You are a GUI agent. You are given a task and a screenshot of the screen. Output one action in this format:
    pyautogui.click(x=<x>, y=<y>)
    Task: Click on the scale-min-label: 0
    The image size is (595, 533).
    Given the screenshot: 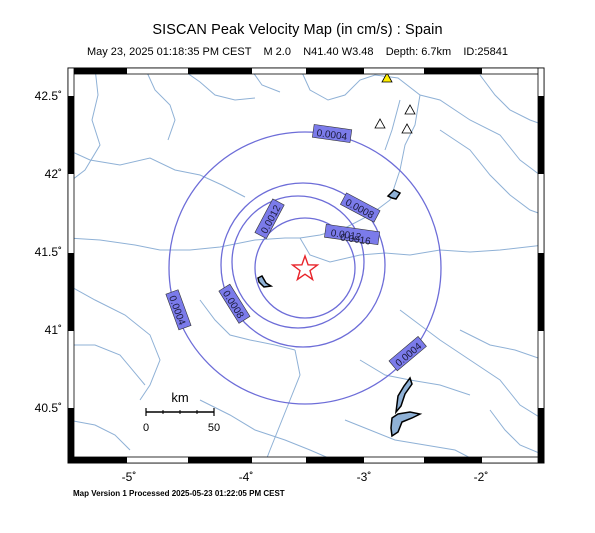 What is the action you would take?
    pyautogui.click(x=146, y=428)
    